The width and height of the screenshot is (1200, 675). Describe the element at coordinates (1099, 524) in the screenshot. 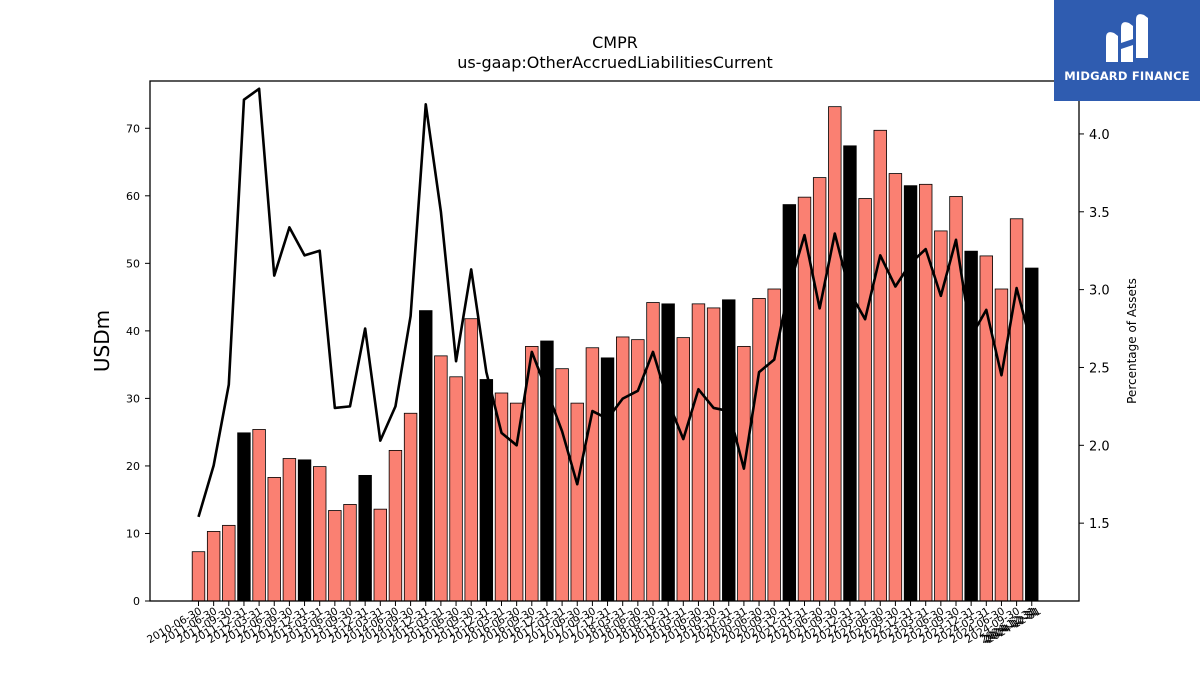

I see `y2-tick-label: 1.5` at that location.